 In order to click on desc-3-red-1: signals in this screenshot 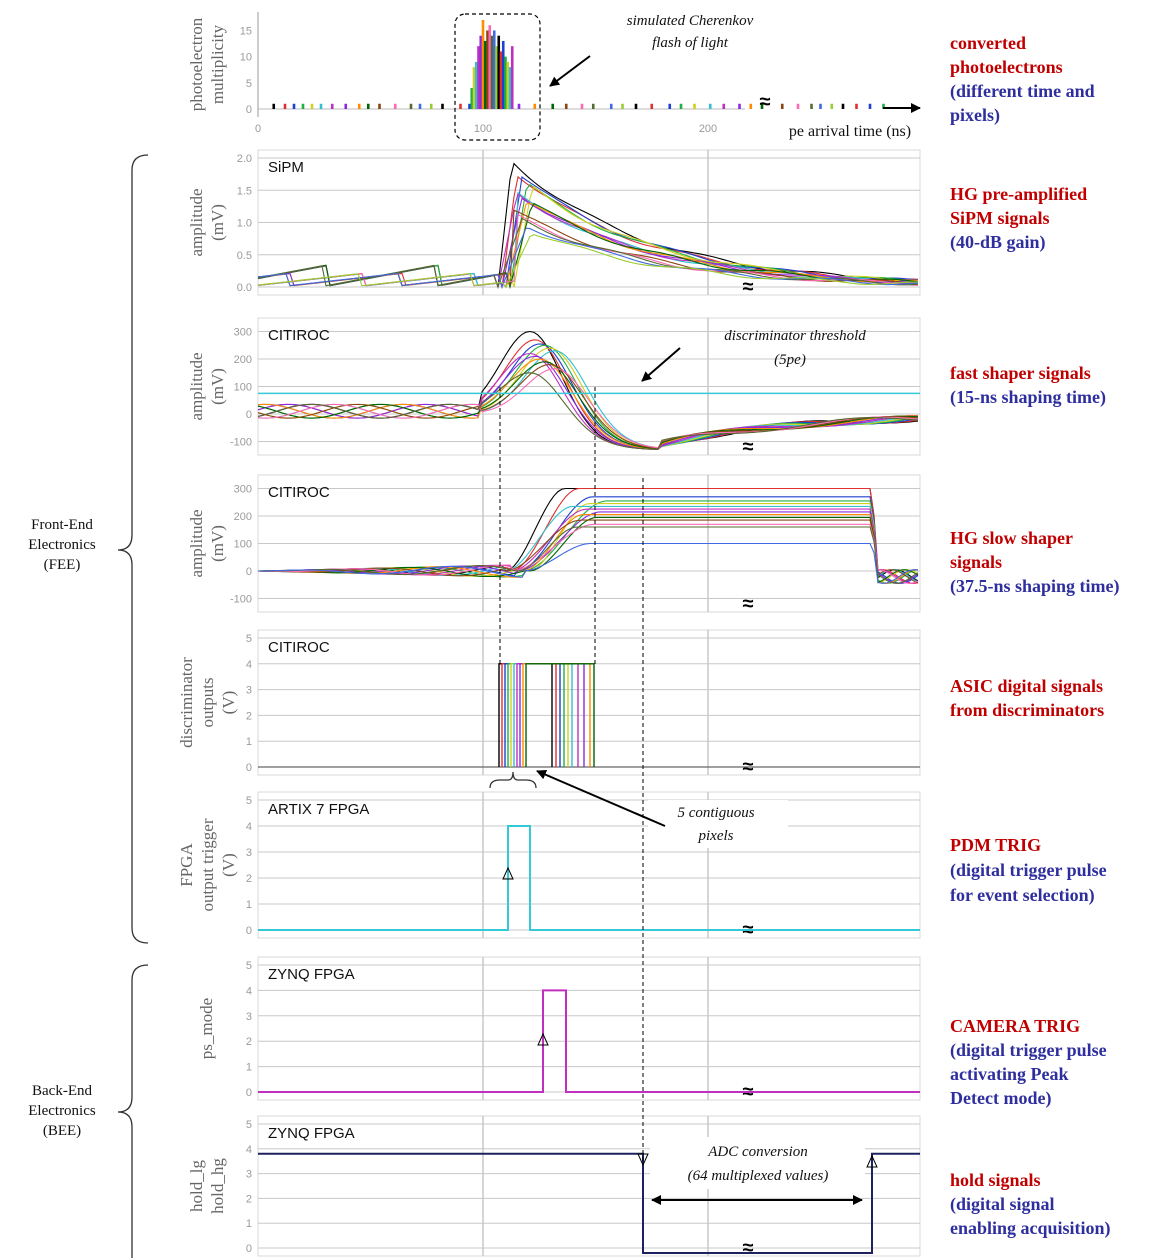, I will do `click(976, 562)`.